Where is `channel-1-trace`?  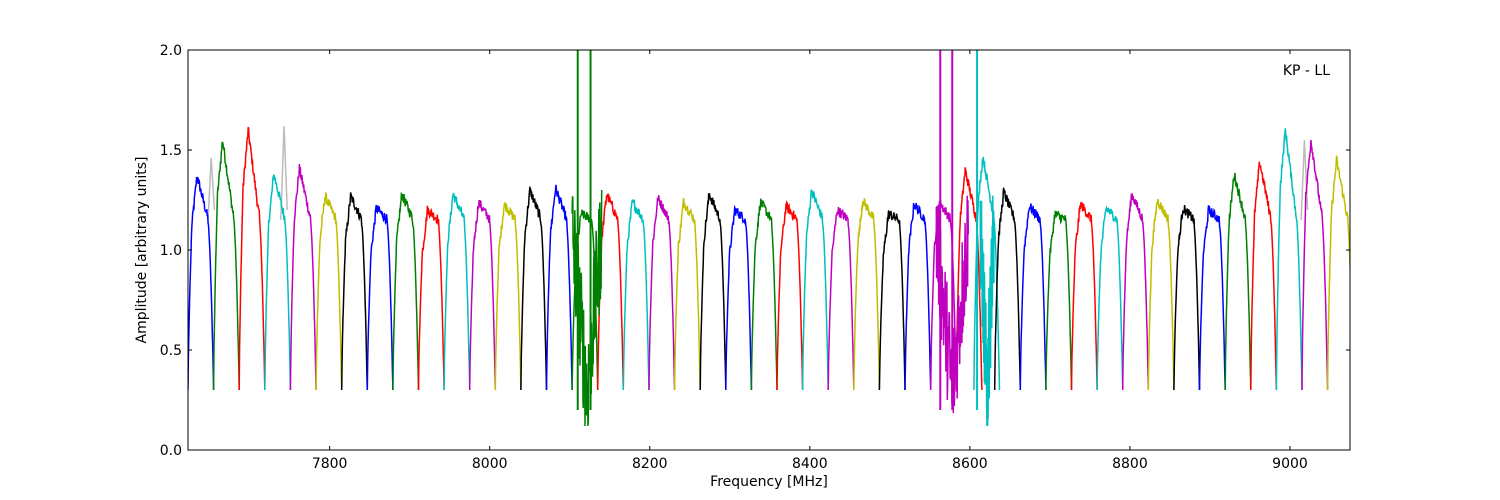 channel-1-trace is located at coordinates (226, 266).